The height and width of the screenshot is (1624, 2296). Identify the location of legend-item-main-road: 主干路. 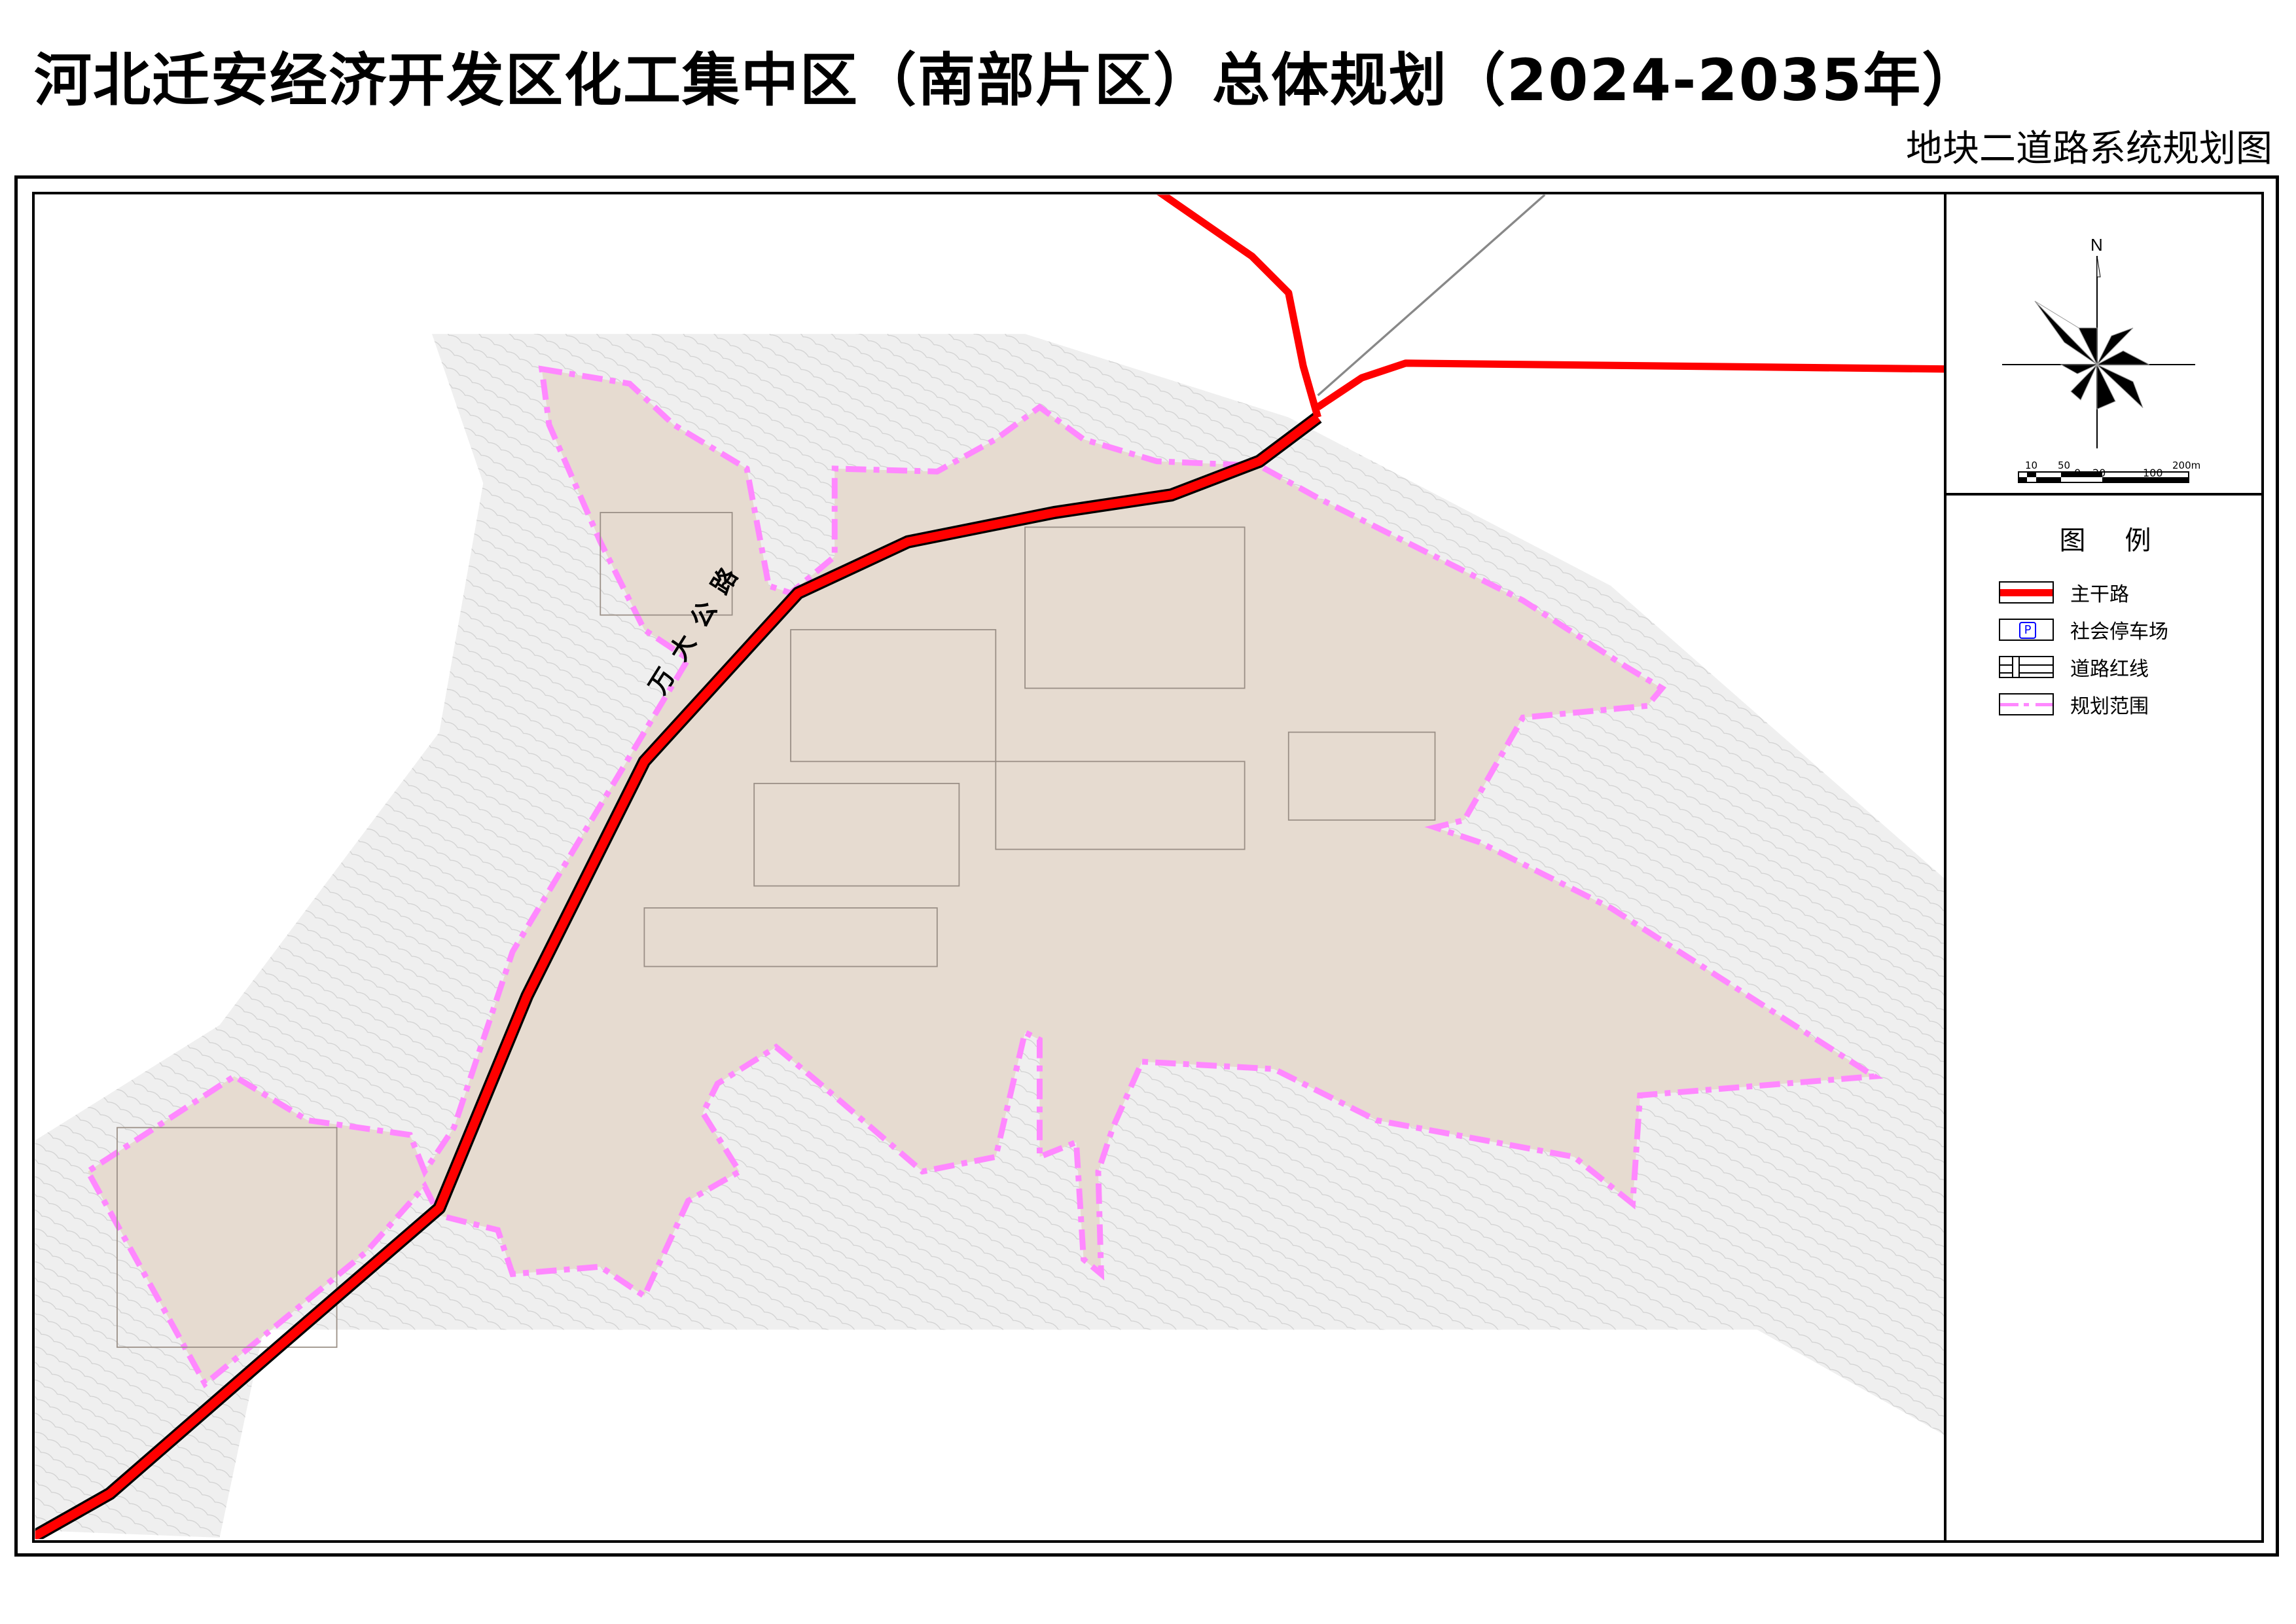
(2064, 593).